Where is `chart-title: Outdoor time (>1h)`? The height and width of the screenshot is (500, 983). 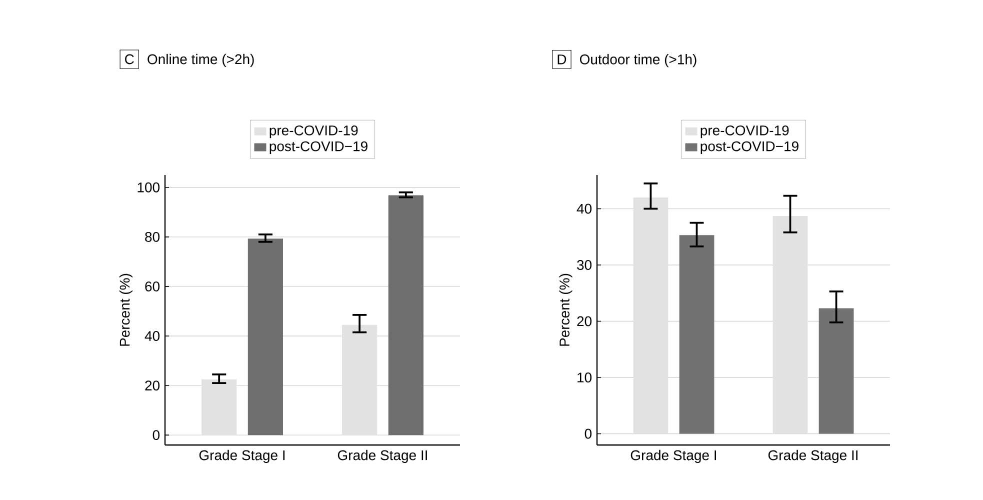 chart-title: Outdoor time (>1h) is located at coordinates (638, 61).